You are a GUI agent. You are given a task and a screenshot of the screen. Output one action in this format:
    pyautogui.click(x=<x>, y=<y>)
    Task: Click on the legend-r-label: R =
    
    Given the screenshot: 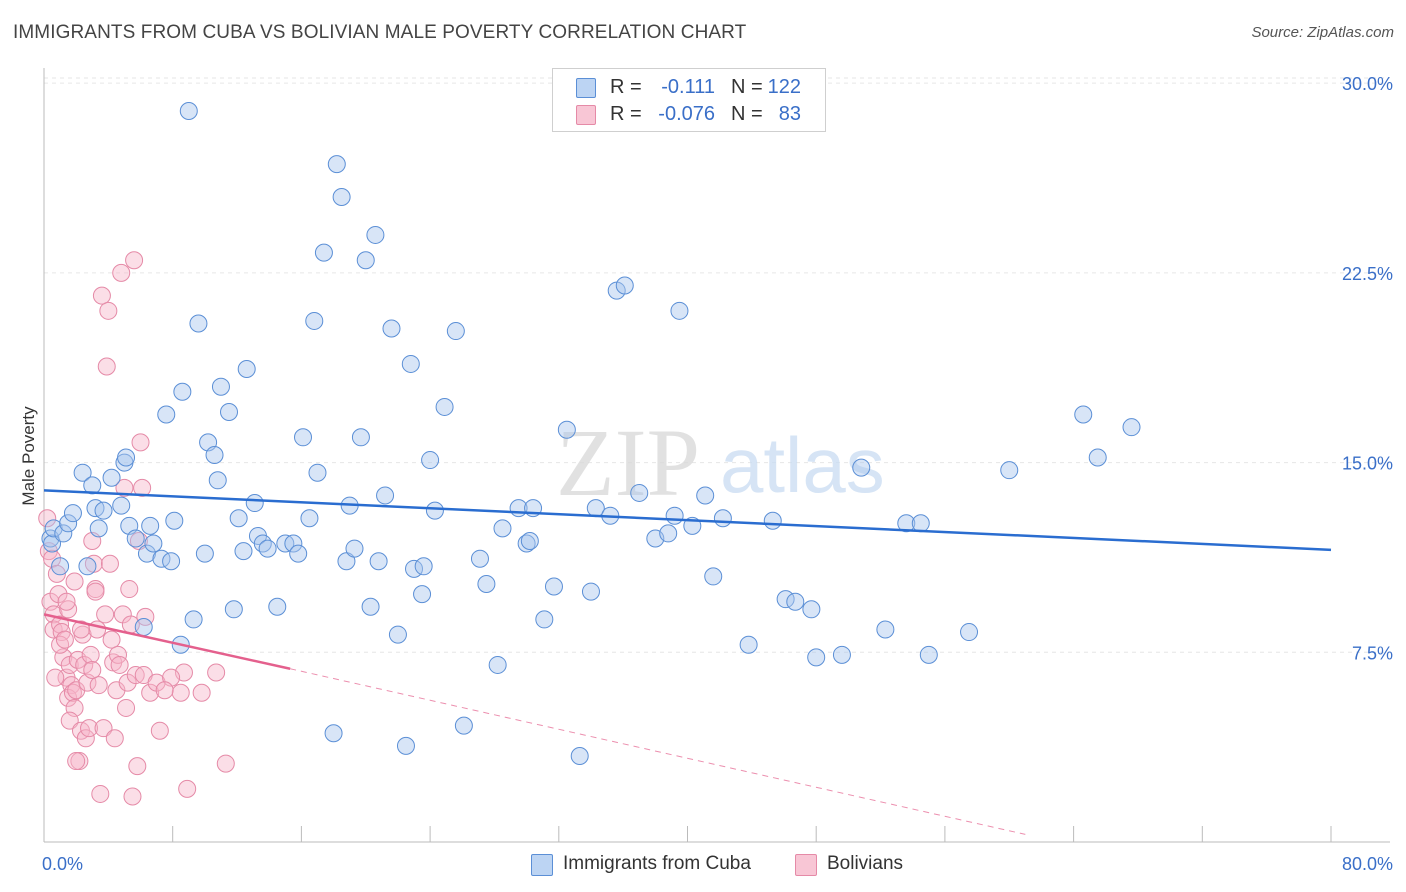 What is the action you would take?
    pyautogui.click(x=626, y=114)
    